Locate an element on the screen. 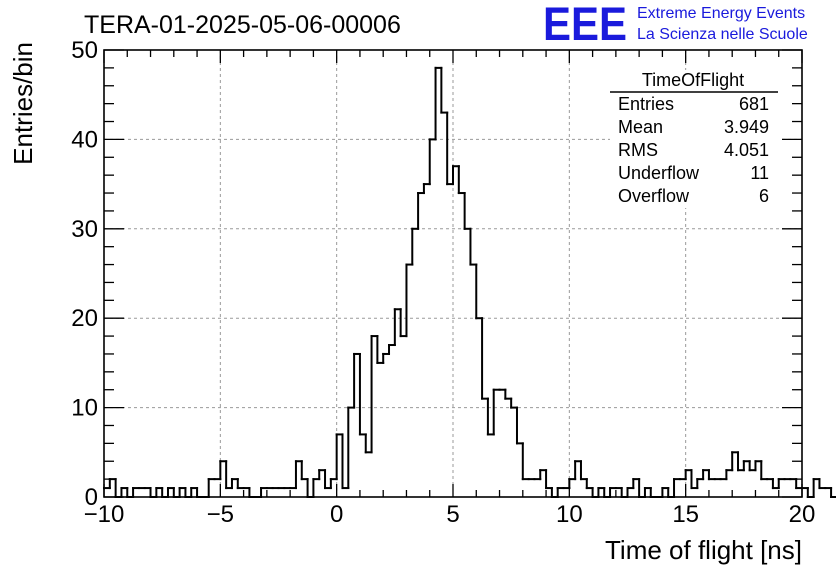 The width and height of the screenshot is (836, 572). y-tick-label: 40 is located at coordinates (84, 139).